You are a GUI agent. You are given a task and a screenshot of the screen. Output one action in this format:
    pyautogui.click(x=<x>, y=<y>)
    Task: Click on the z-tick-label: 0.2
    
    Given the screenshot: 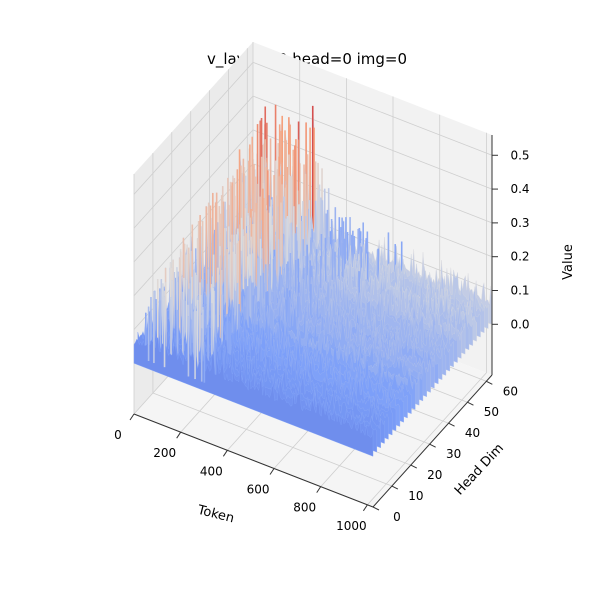 What is the action you would take?
    pyautogui.click(x=519, y=257)
    